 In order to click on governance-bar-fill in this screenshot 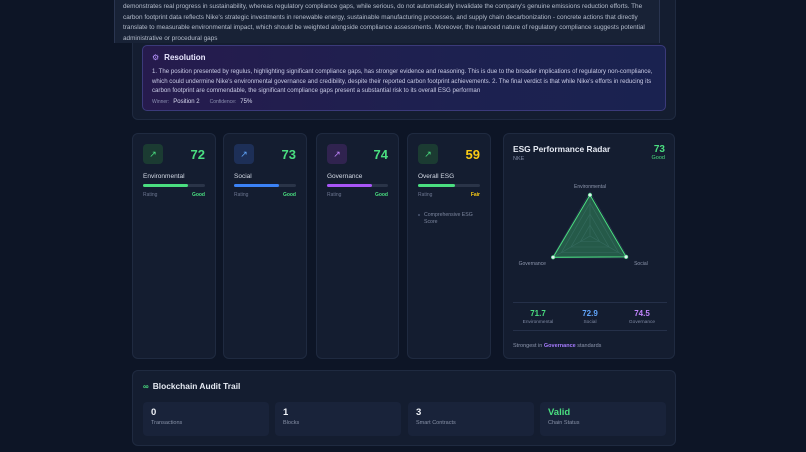, I will do `click(350, 185)`.